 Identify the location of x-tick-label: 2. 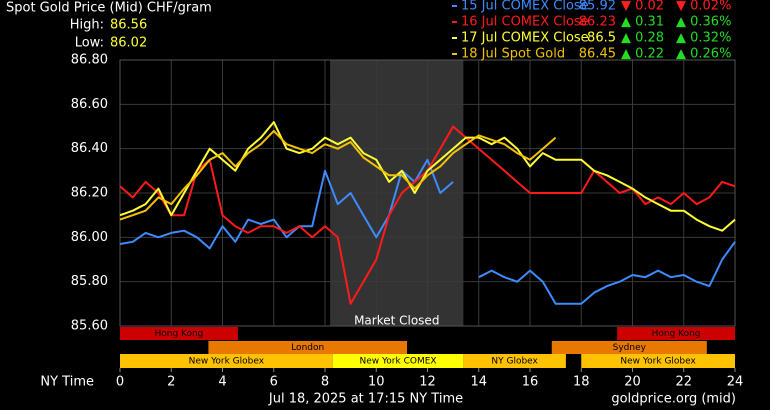
(171, 382).